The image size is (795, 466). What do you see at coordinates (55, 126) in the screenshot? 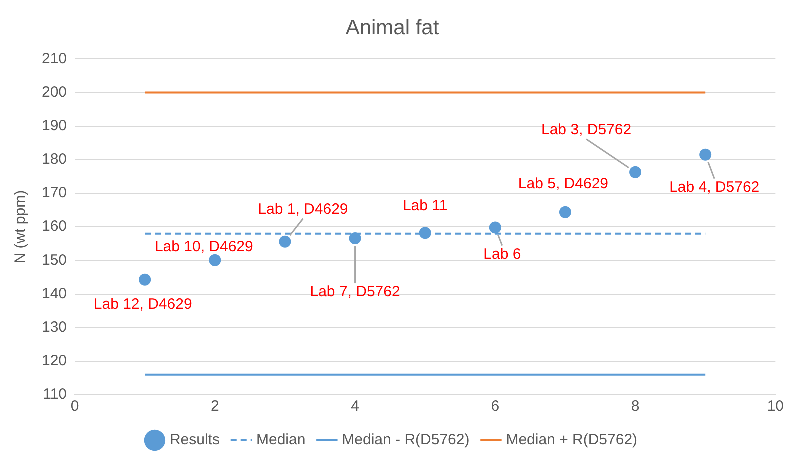
I see `y-tick-label: 190` at bounding box center [55, 126].